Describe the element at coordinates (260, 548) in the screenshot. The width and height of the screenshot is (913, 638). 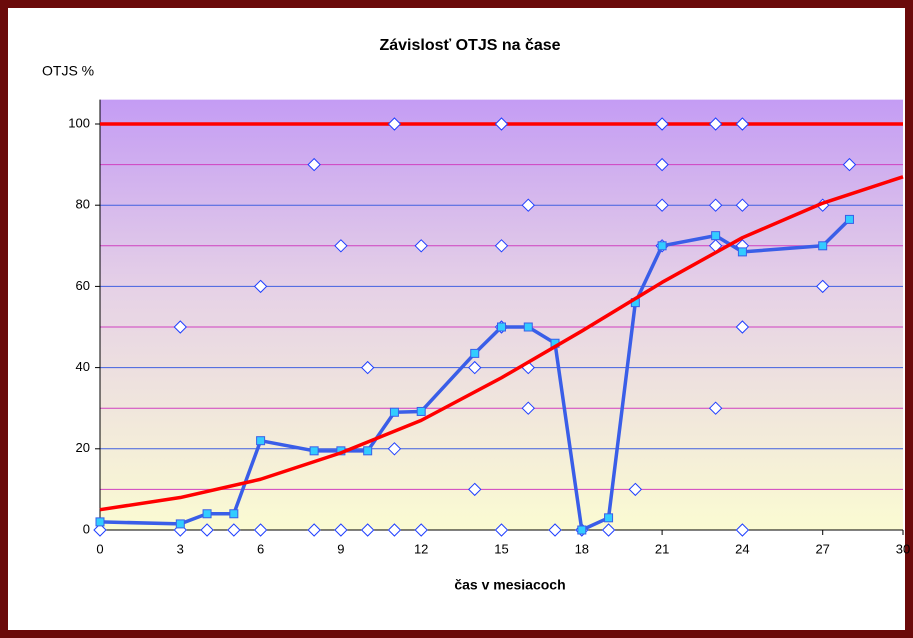
I see `x-tick-label: 6` at that location.